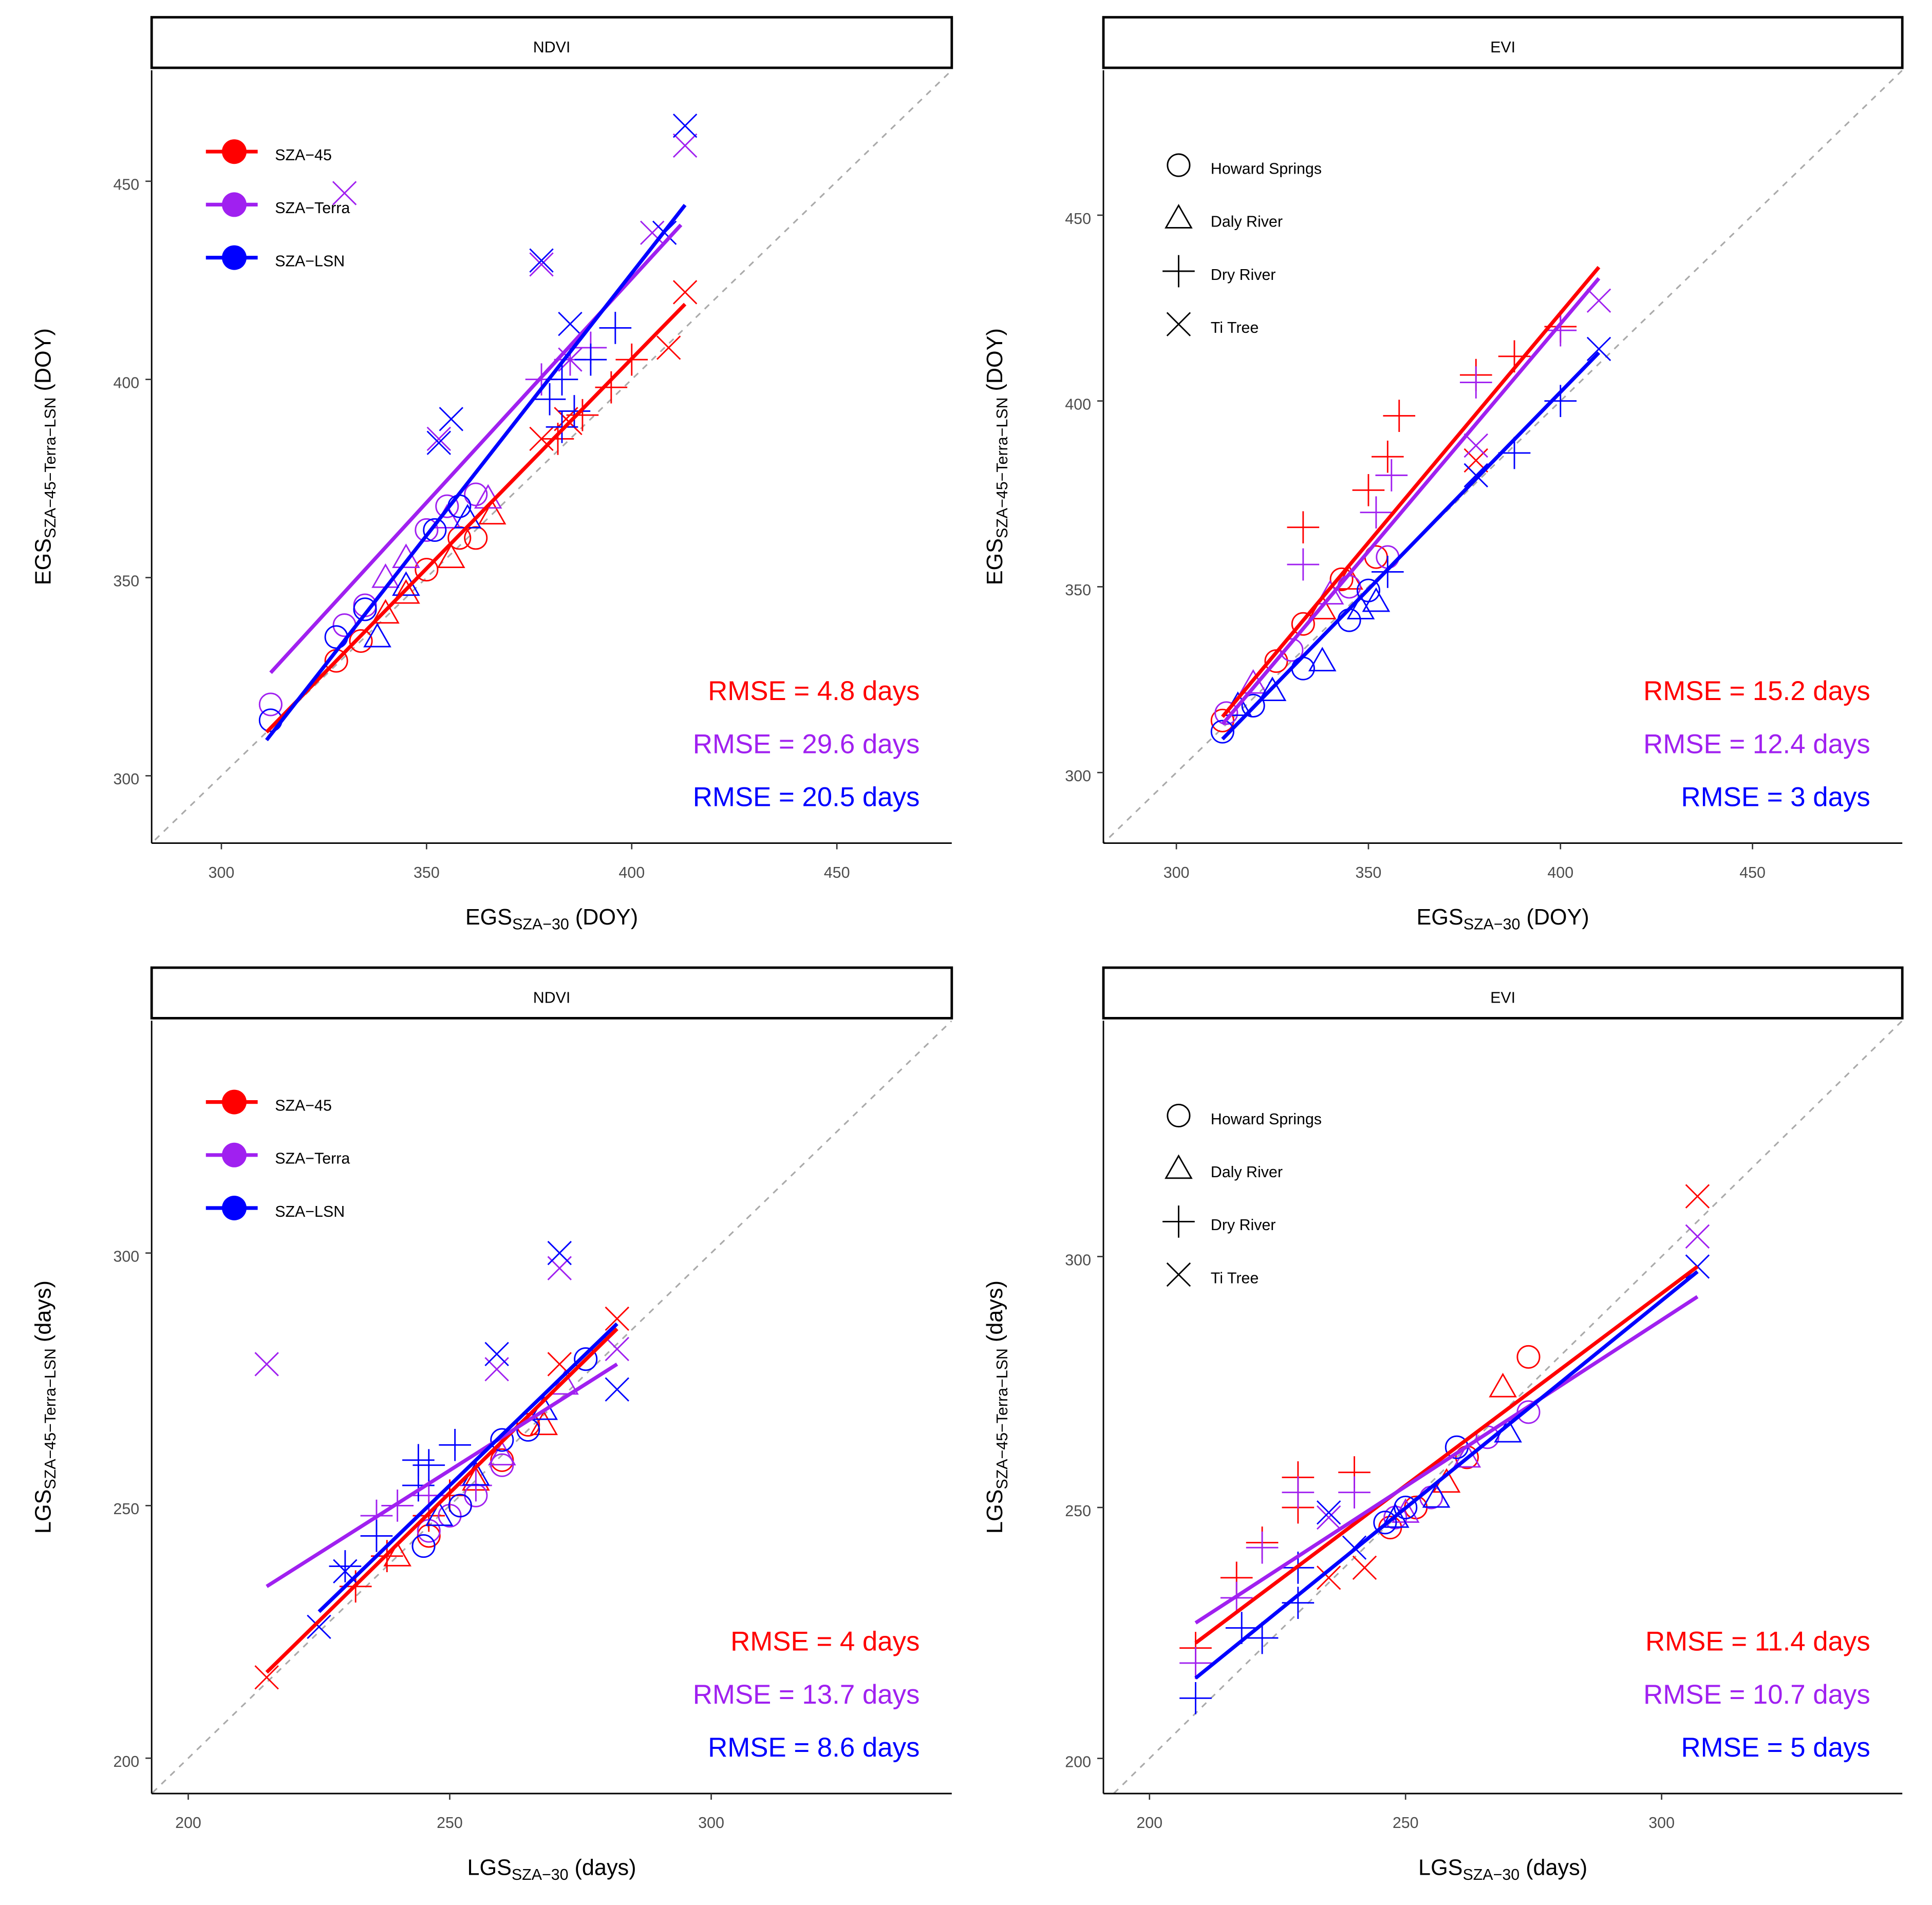  Describe the element at coordinates (303, 1105) in the screenshot. I see `legend-label: SZA−45` at that location.